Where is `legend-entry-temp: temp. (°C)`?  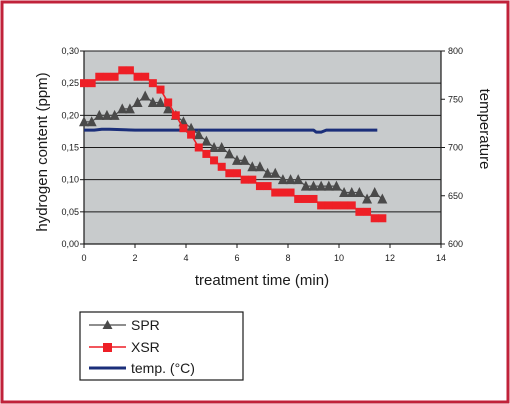
legend-entry-temp: temp. (°C) is located at coordinates (142, 368).